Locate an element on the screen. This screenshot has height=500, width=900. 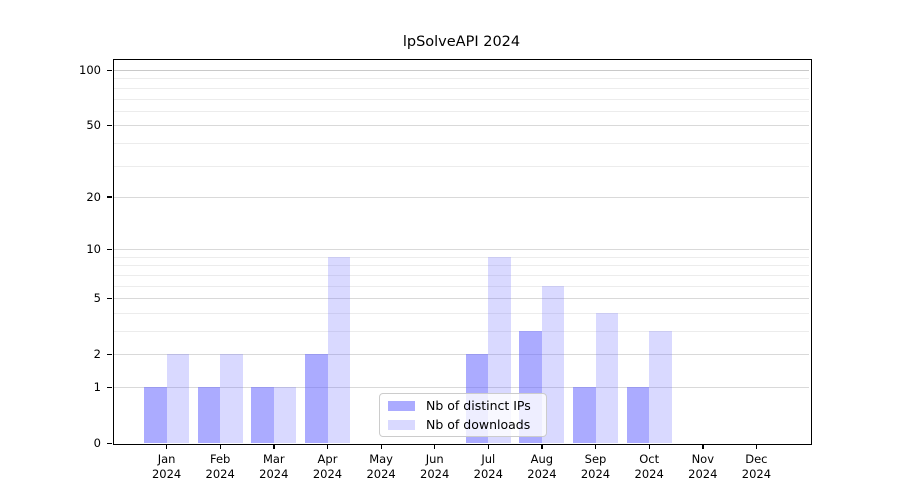
x-tick-label: Oct 2024 is located at coordinates (649, 466).